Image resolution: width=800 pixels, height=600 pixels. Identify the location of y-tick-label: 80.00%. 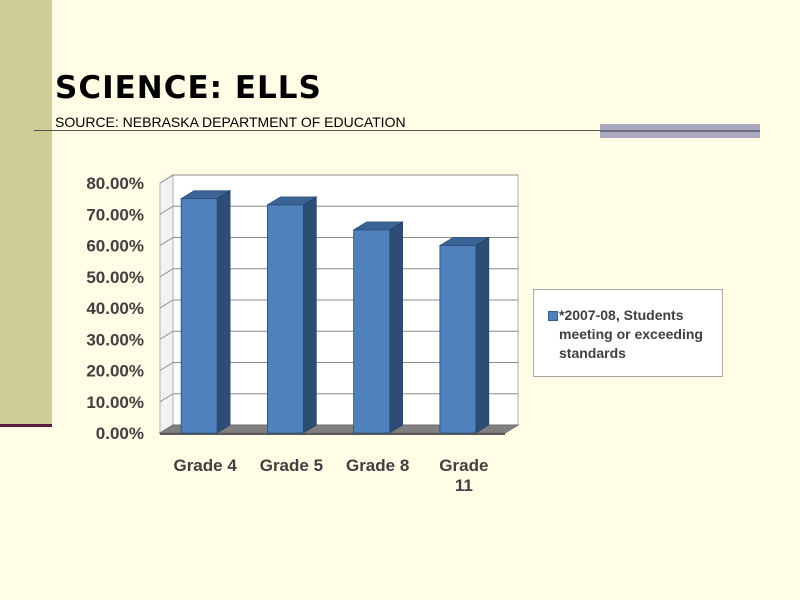
(115, 183).